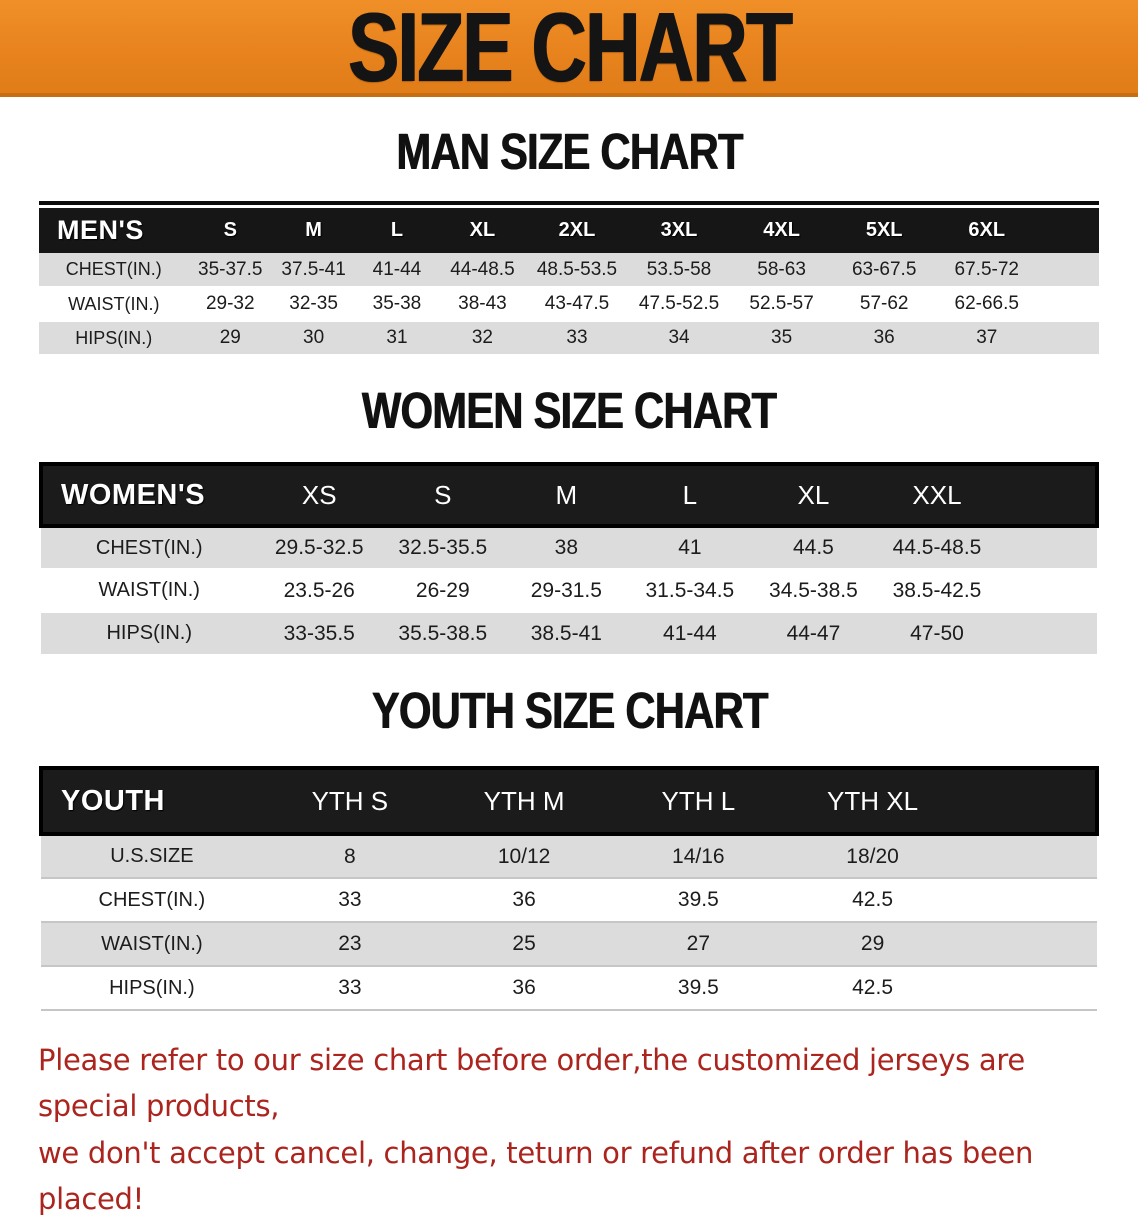 The height and width of the screenshot is (1223, 1138). I want to click on youth-size-column-header: YTH S, so click(349, 801).